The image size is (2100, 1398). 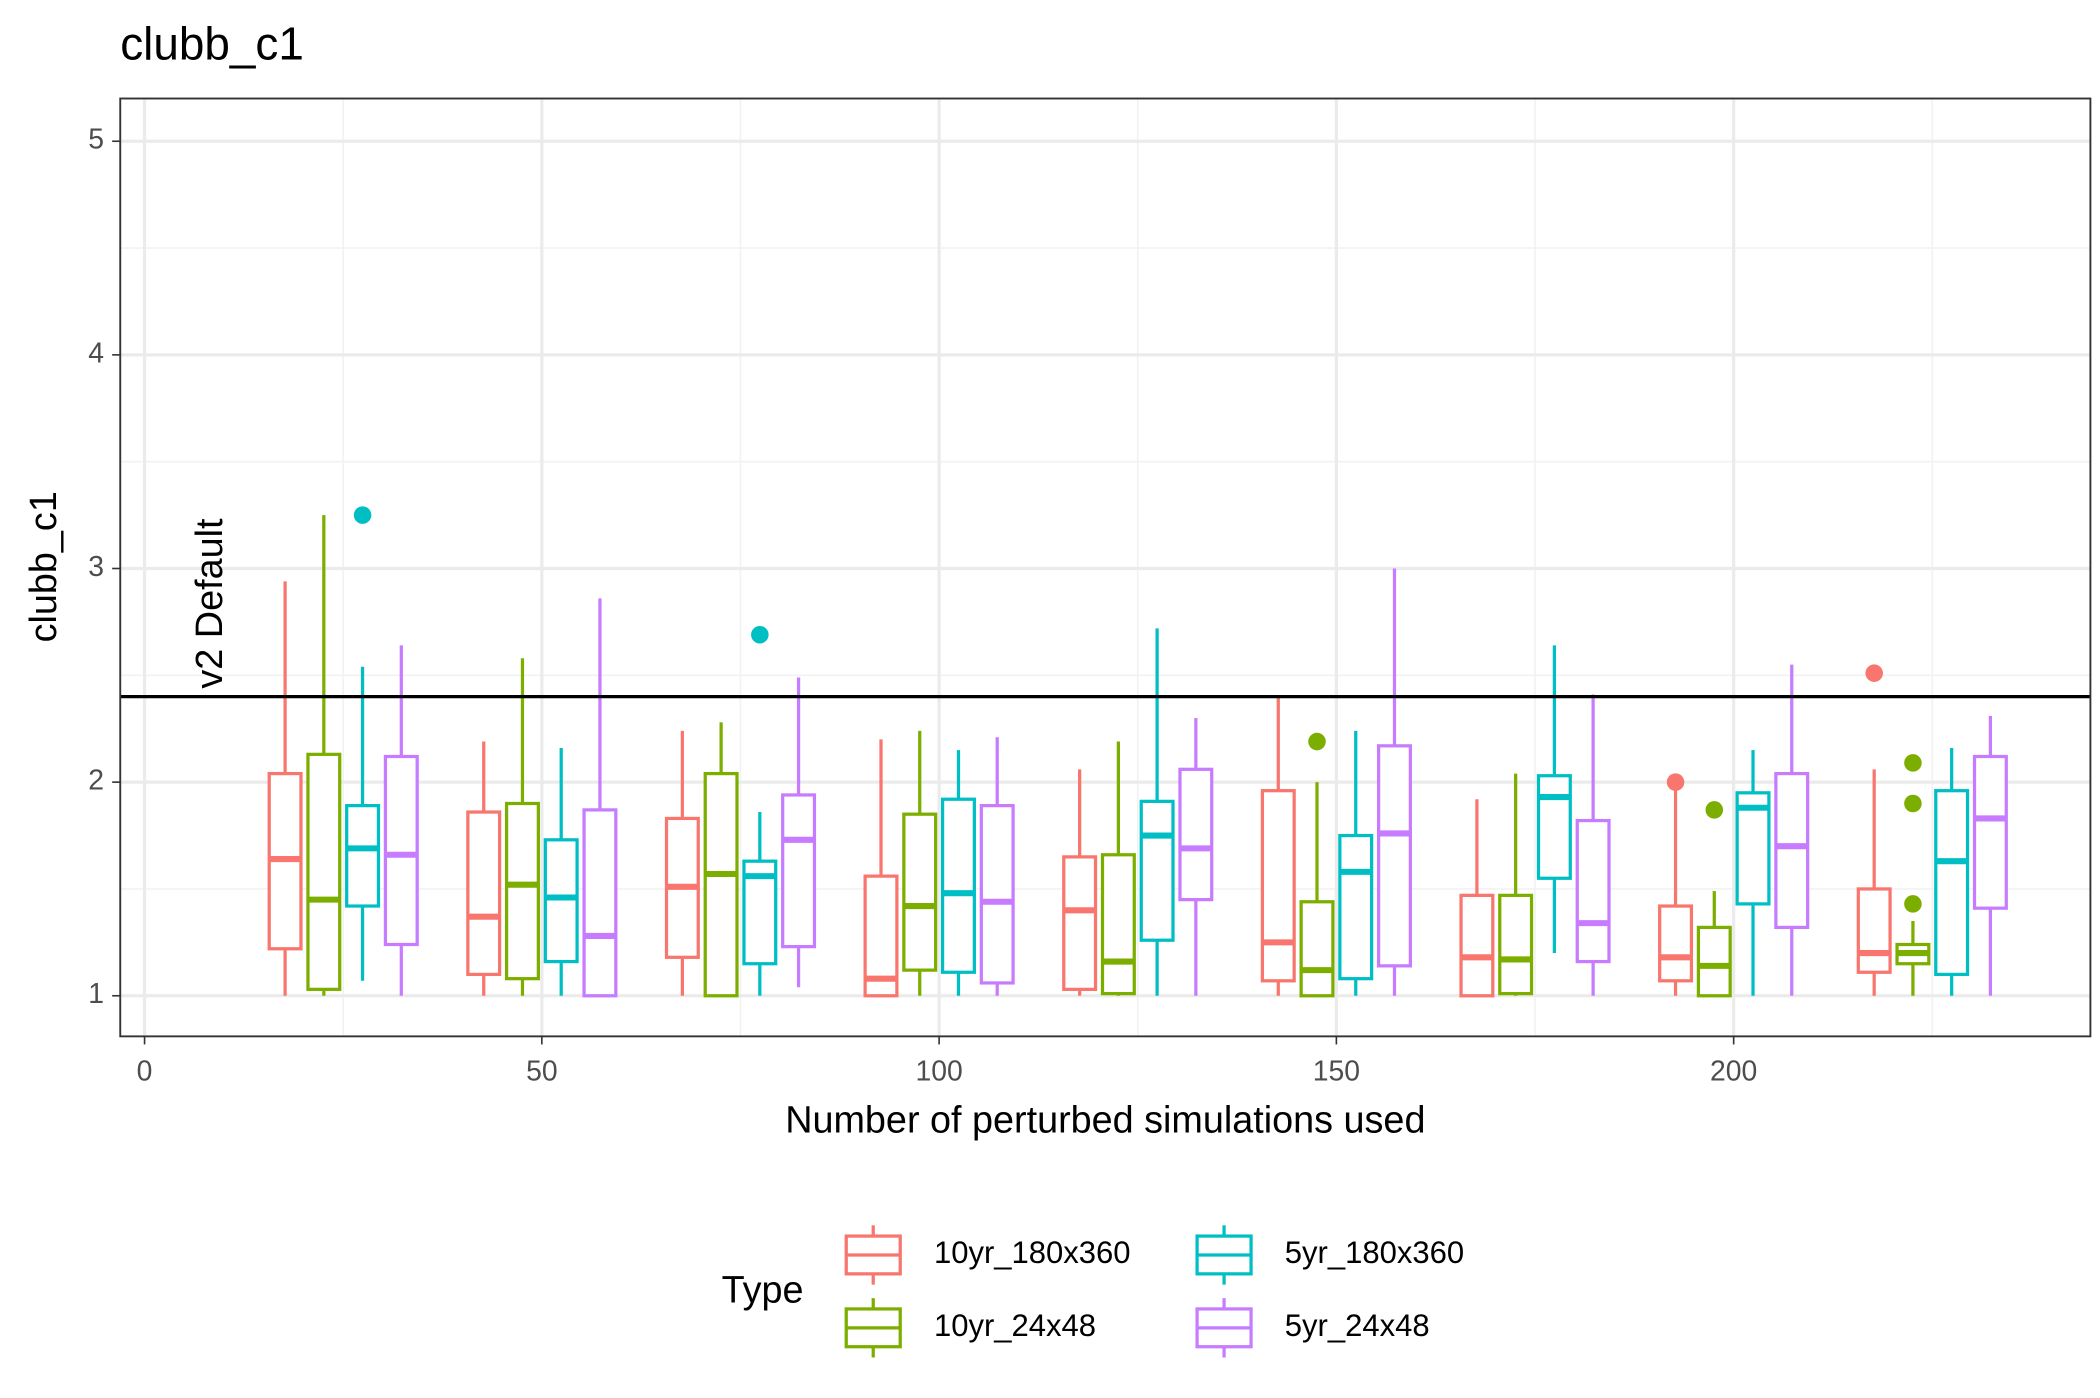 I want to click on legend-item: 10yr_180x360, so click(x=987, y=1255).